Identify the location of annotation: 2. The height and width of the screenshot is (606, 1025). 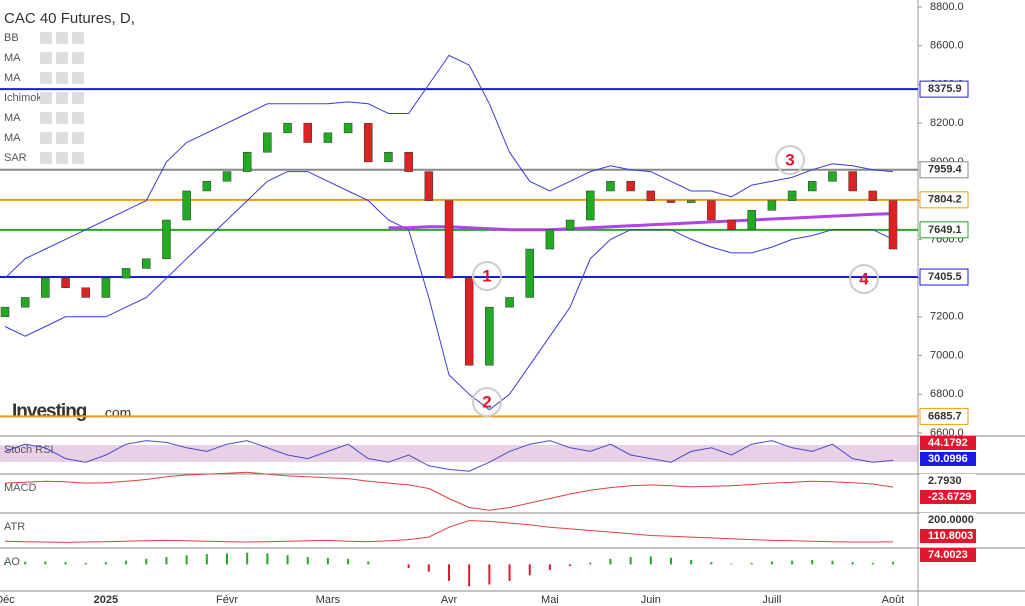
(486, 401).